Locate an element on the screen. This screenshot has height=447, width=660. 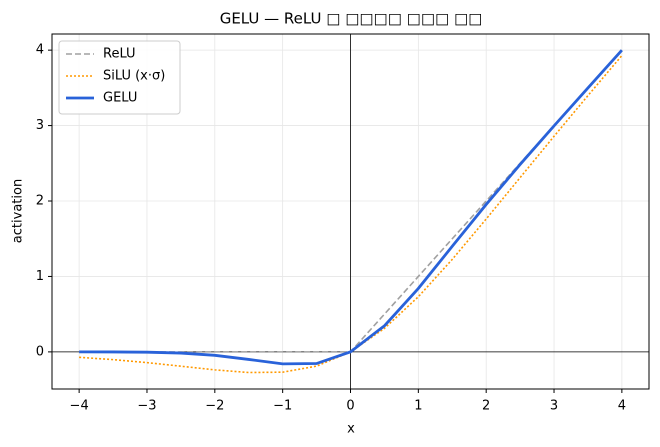
x-tick-label: −2 is located at coordinates (214, 406).